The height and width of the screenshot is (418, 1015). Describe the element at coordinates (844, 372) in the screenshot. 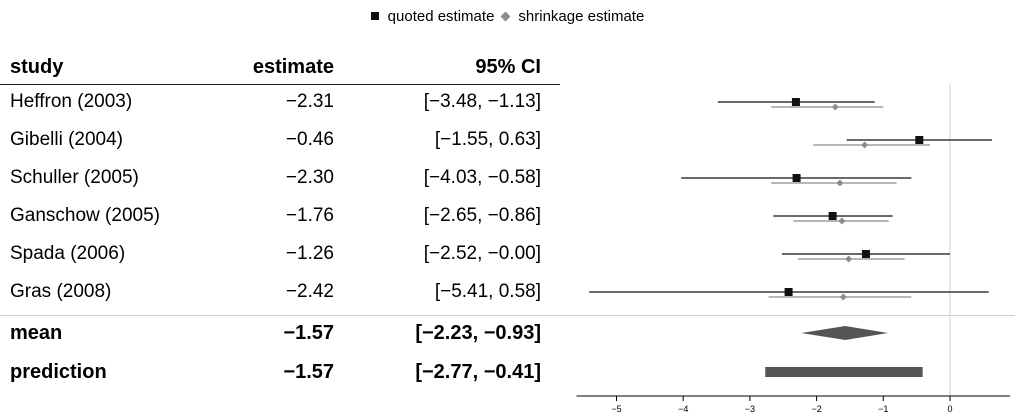

I see `prediction-interval-bar` at that location.